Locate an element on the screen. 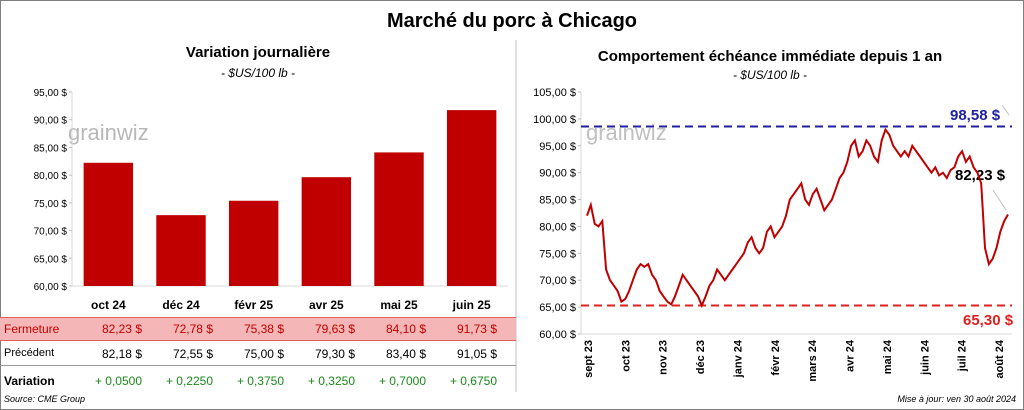 This screenshot has width=1024, height=410. source-note: Source: CME Group is located at coordinates (45, 399).